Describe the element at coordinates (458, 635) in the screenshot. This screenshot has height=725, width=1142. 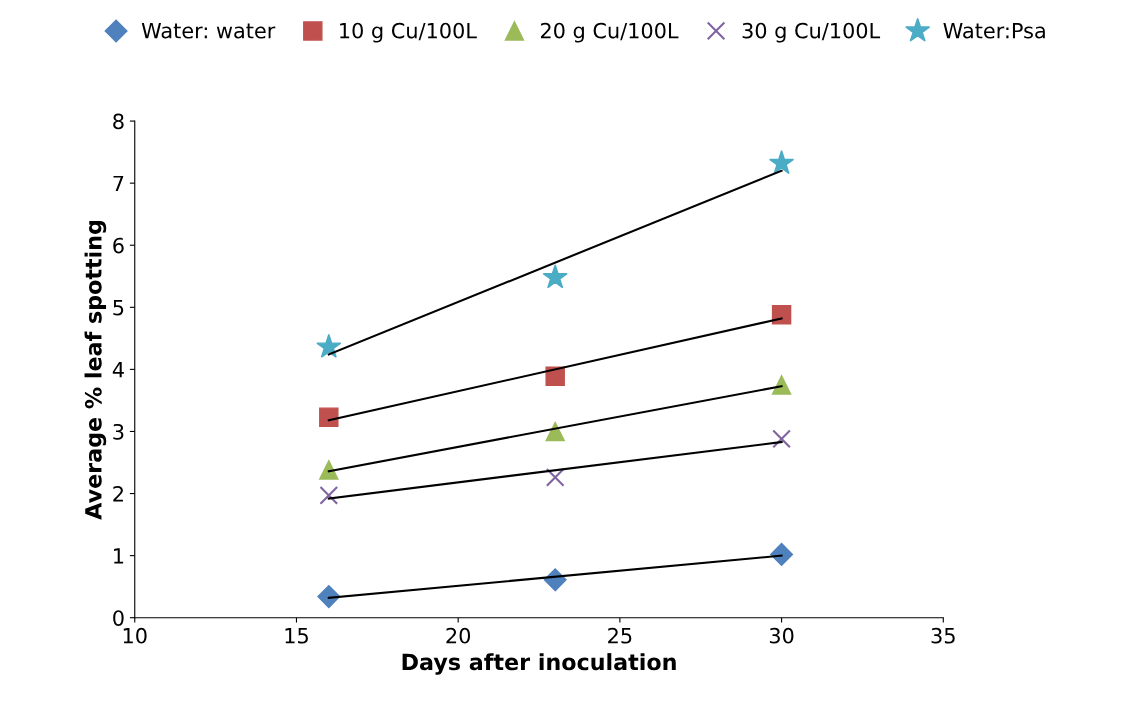
I see `x-tick-label: 20` at that location.